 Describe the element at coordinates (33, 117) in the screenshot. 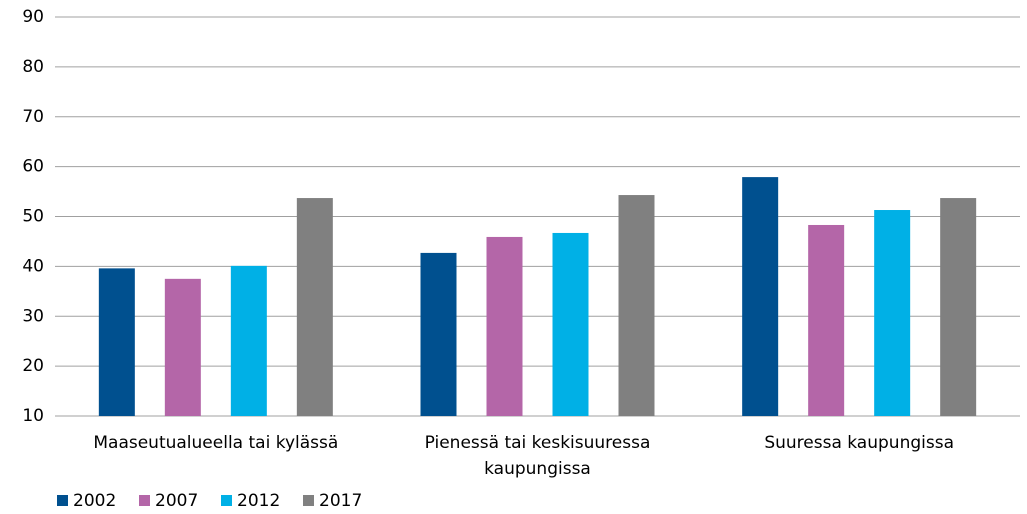

I see `y-tick-label: 70` at that location.